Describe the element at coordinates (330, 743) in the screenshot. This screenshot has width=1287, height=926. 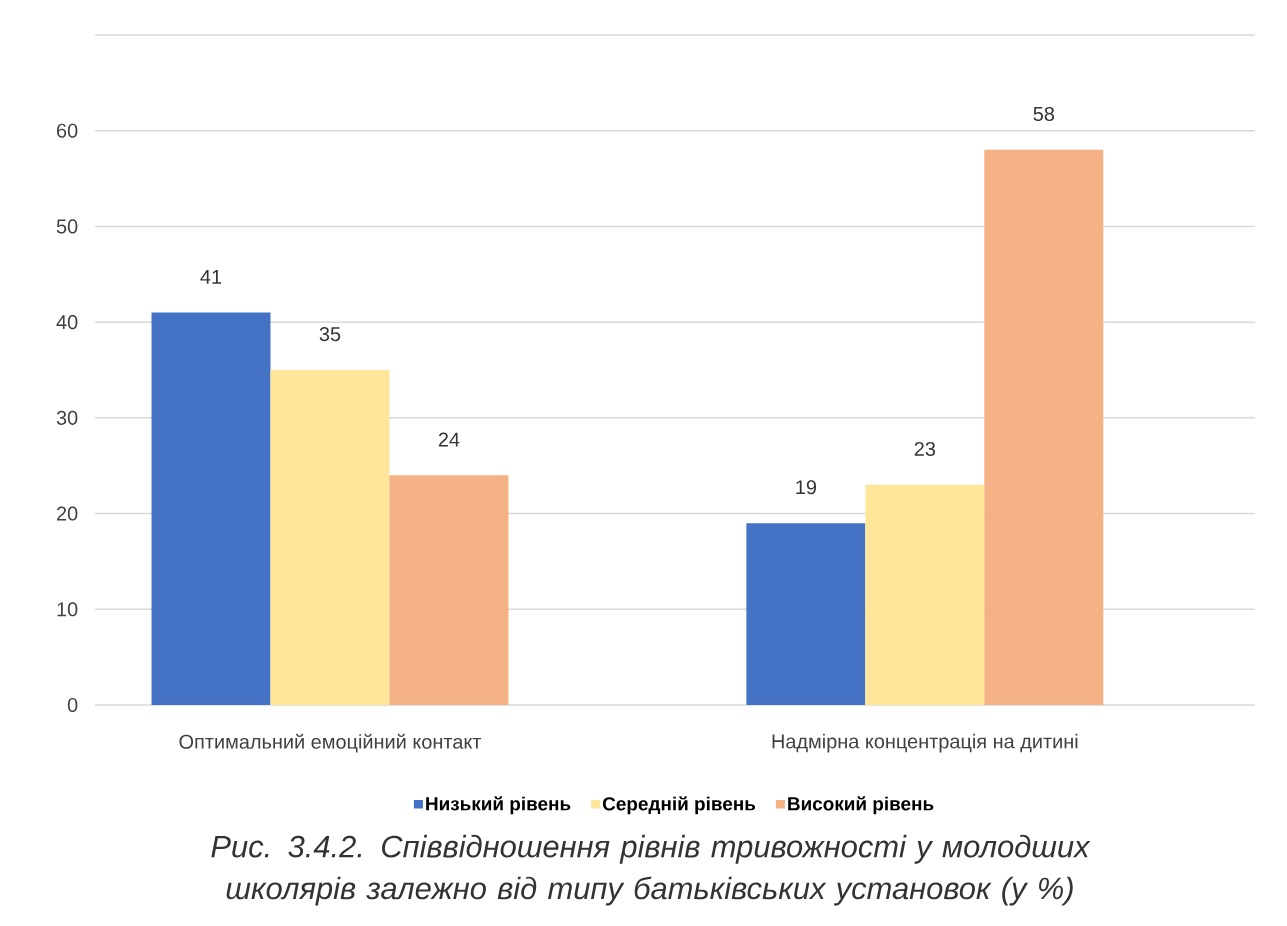
I see `x-tick-label: Оптимальний емоційний контакт` at that location.